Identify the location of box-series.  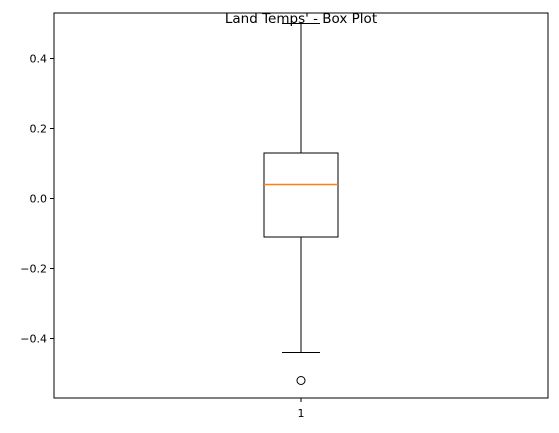
(301, 204).